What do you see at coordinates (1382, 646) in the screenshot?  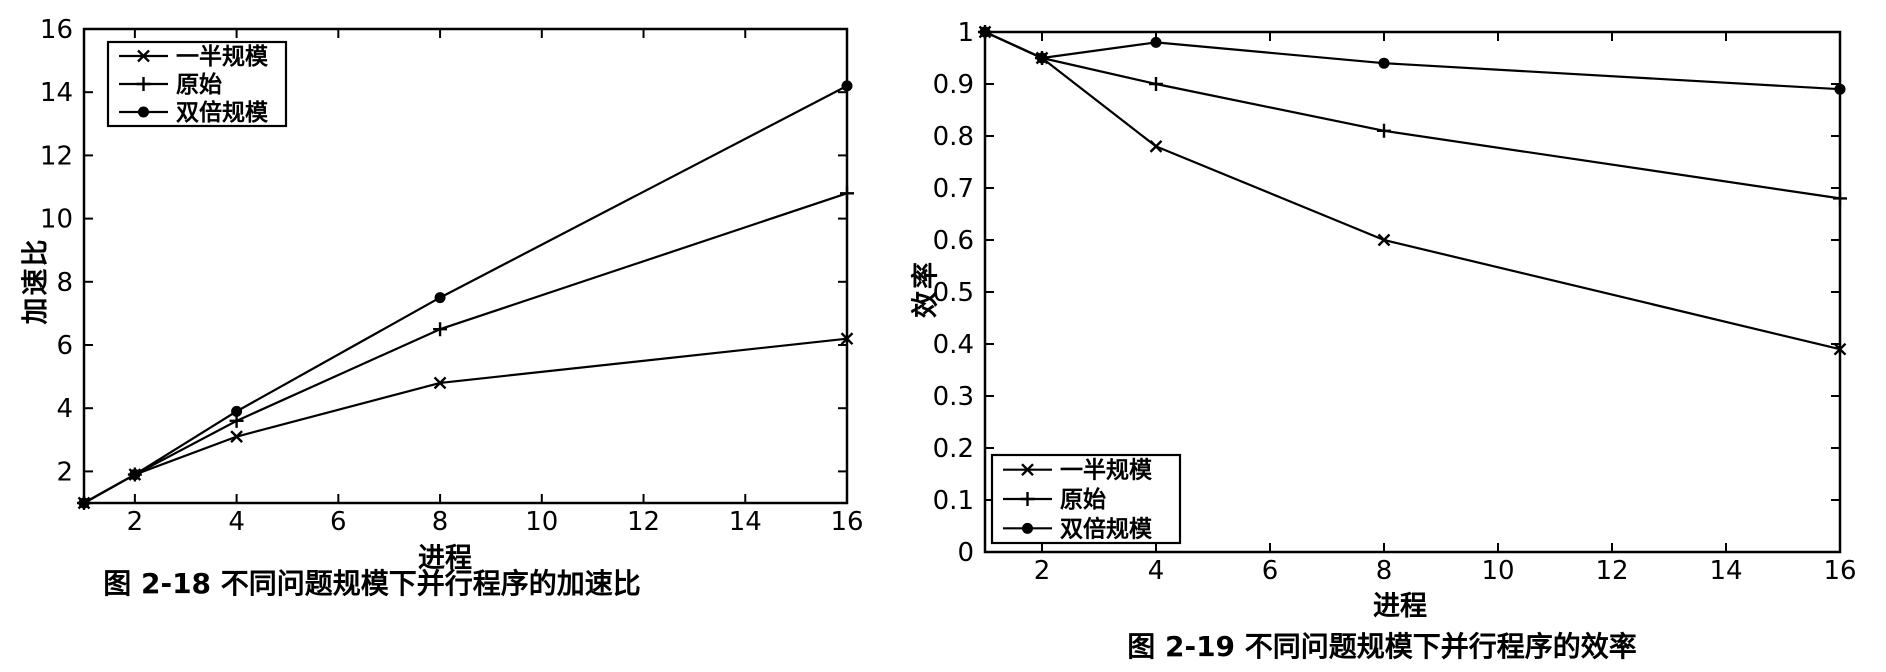 I see `efficiency-figure-caption: 图 2-19 不同问题规模下并行程序的效率` at bounding box center [1382, 646].